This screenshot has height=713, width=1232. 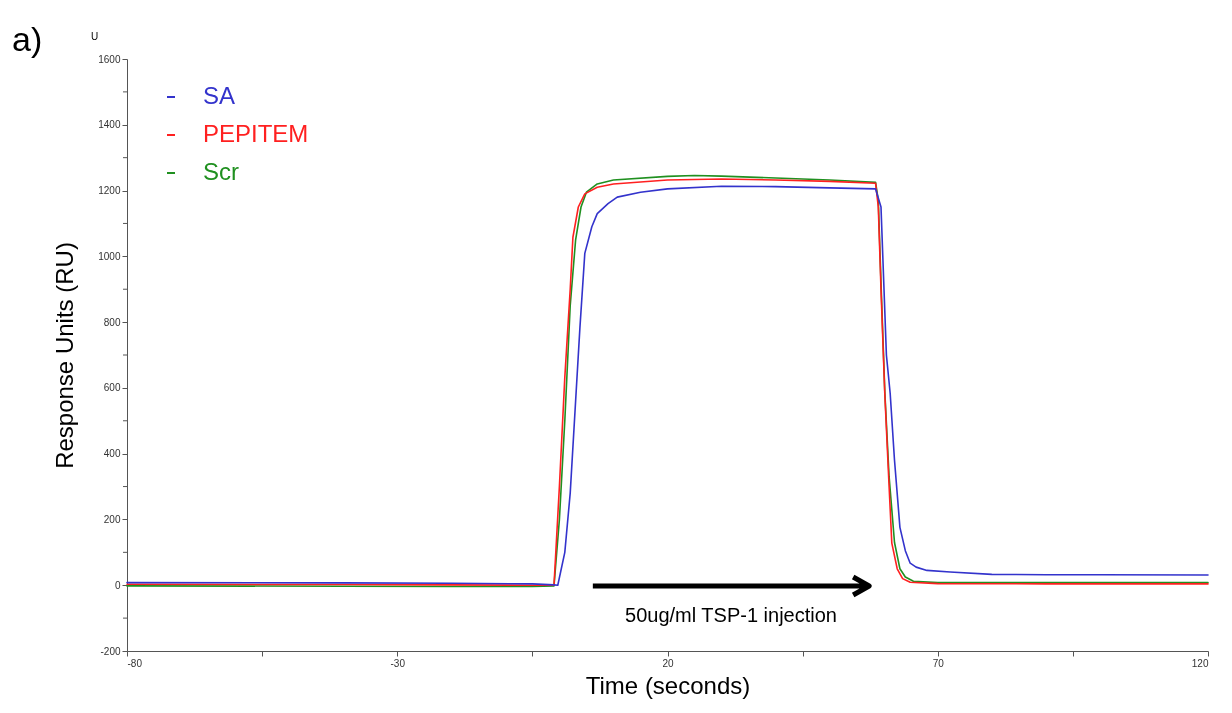 What do you see at coordinates (668, 685) in the screenshot?
I see `x-axis-title: Time (seconds)` at bounding box center [668, 685].